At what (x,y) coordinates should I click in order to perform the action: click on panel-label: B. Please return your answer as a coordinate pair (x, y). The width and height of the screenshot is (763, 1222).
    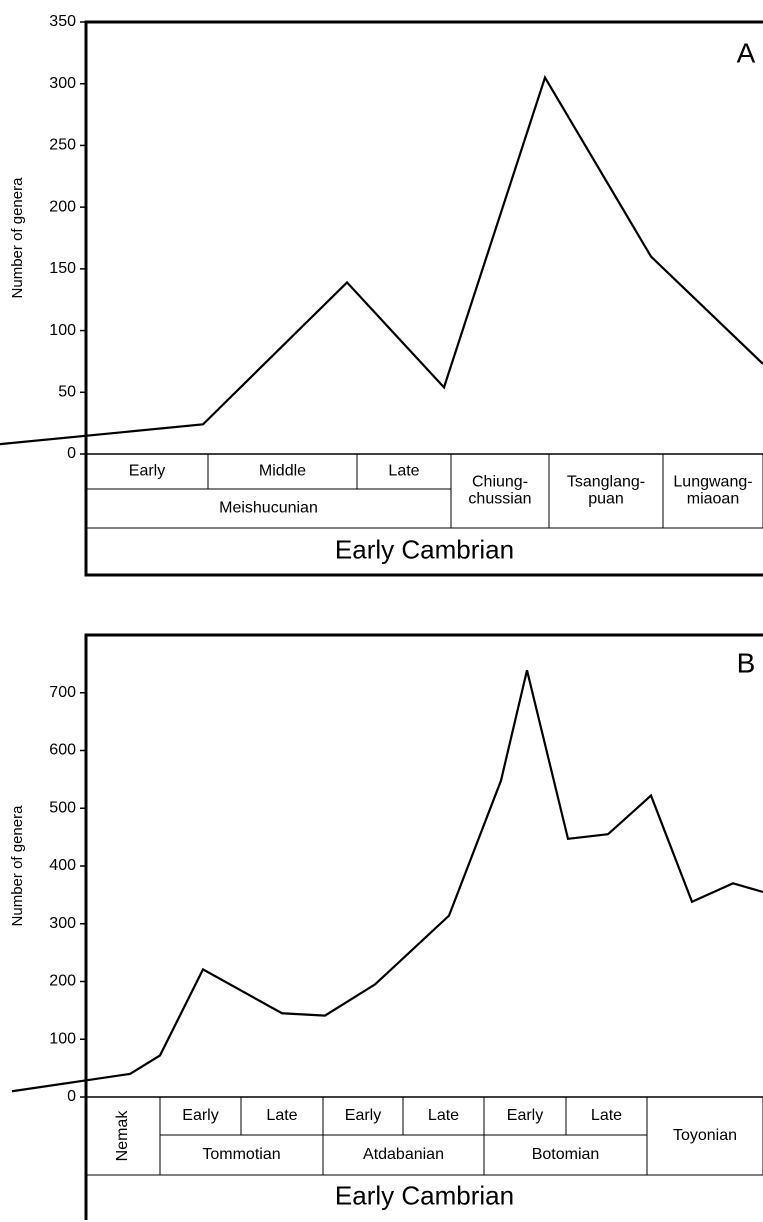
    Looking at the image, I should click on (746, 662).